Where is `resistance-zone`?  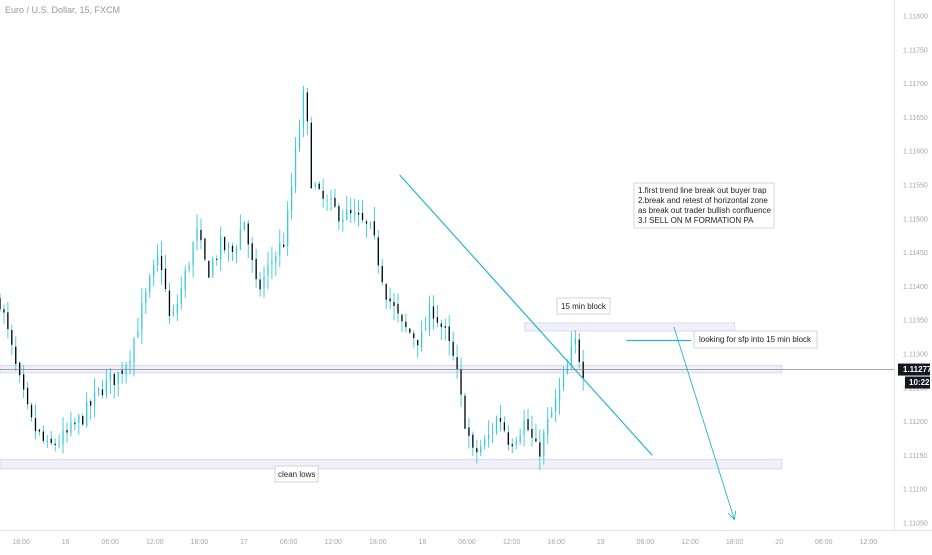
resistance-zone is located at coordinates (629, 327).